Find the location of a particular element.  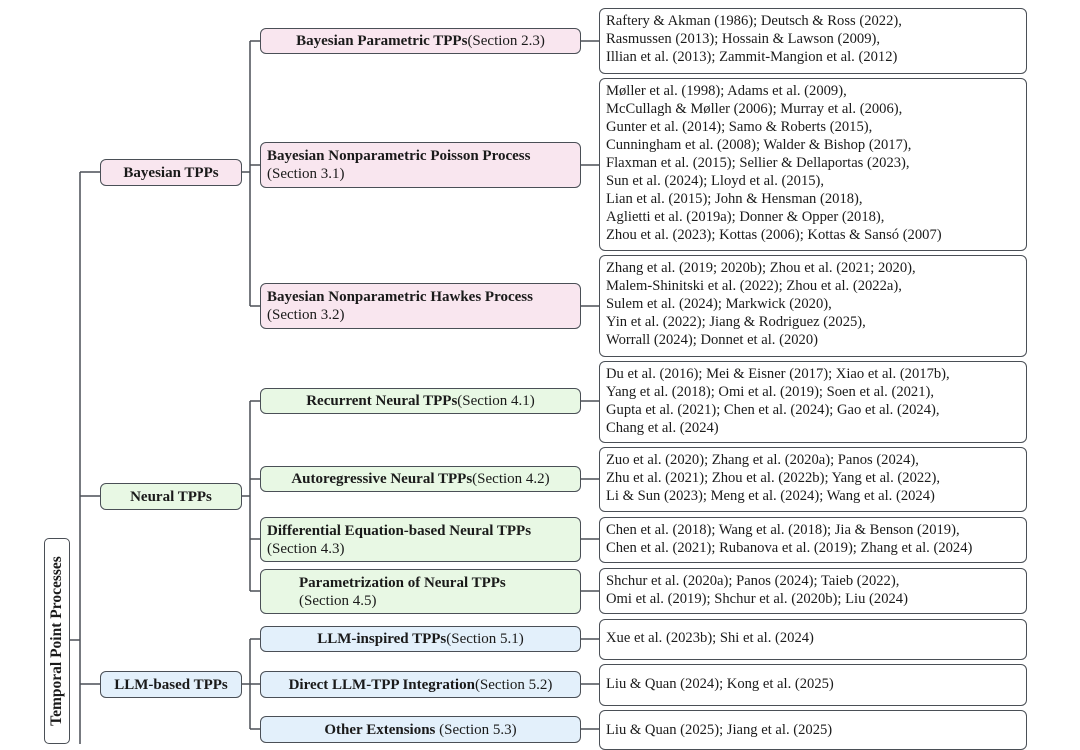

category-label: LLM-based TPPs is located at coordinates (171, 684).